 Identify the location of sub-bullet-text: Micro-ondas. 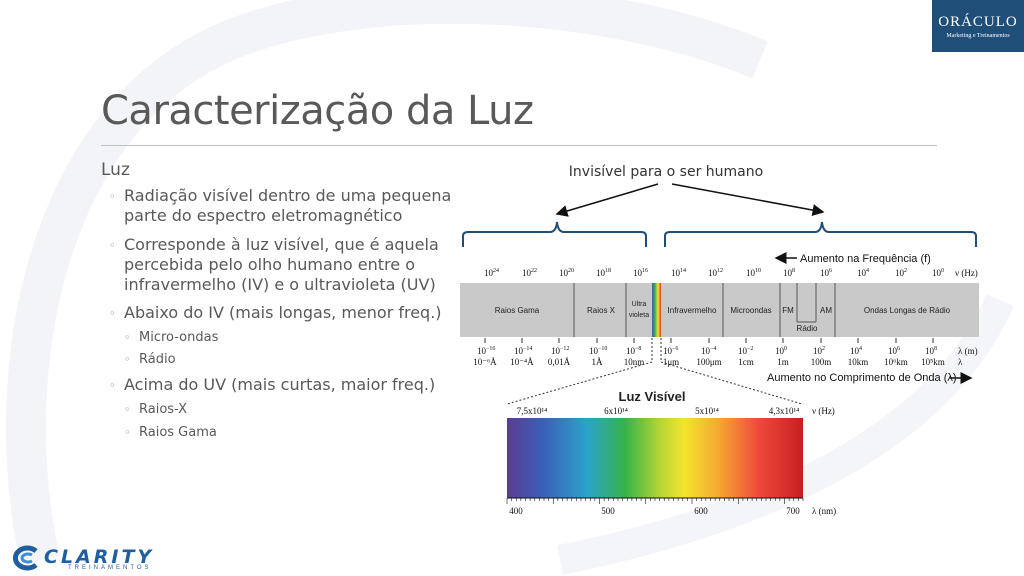
(179, 337).